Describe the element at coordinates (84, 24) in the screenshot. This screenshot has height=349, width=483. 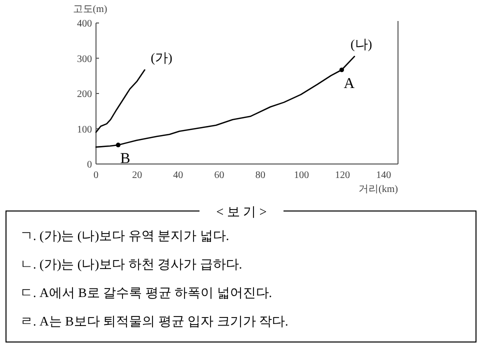
I see `y-tick-label: 400` at that location.